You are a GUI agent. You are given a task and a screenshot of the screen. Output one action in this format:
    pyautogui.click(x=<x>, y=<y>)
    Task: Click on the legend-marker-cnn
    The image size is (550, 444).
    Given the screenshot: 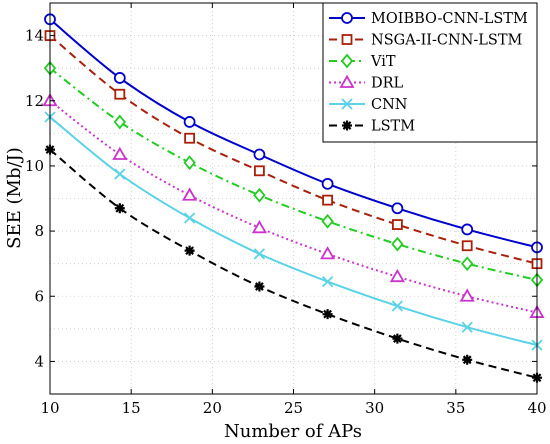 What is the action you would take?
    pyautogui.click(x=347, y=104)
    